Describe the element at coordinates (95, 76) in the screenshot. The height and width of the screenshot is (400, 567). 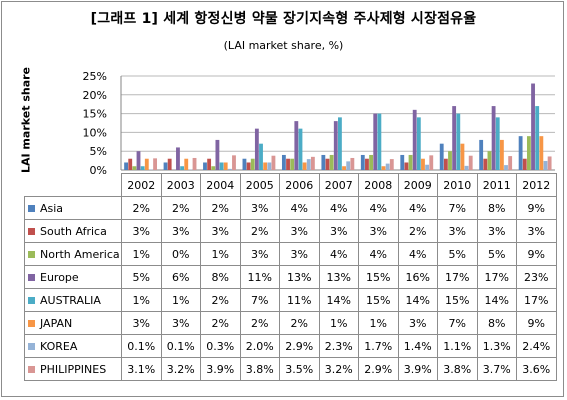
I see `y-tick-label: 25%` at that location.